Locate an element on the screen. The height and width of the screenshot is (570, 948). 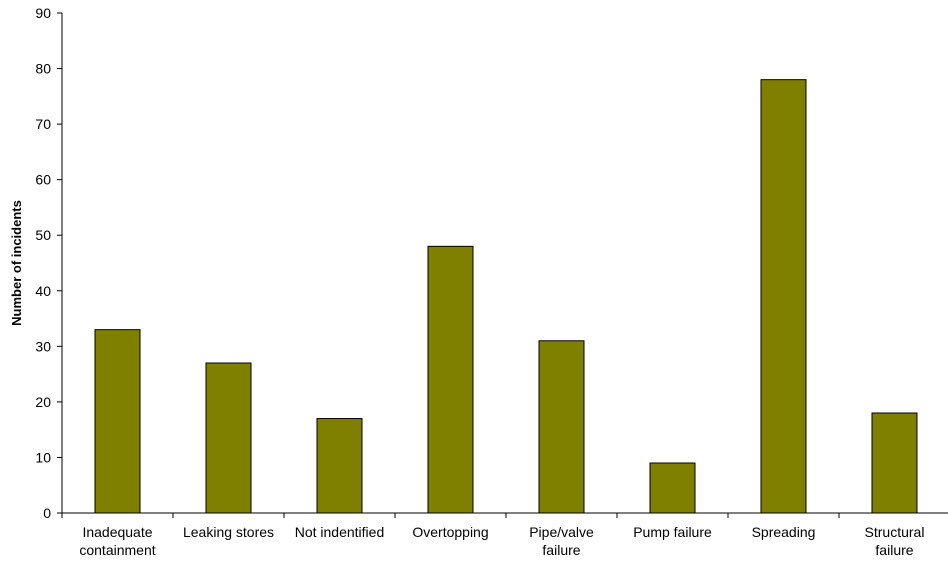
y-tick-label: 40 is located at coordinates (43, 291).